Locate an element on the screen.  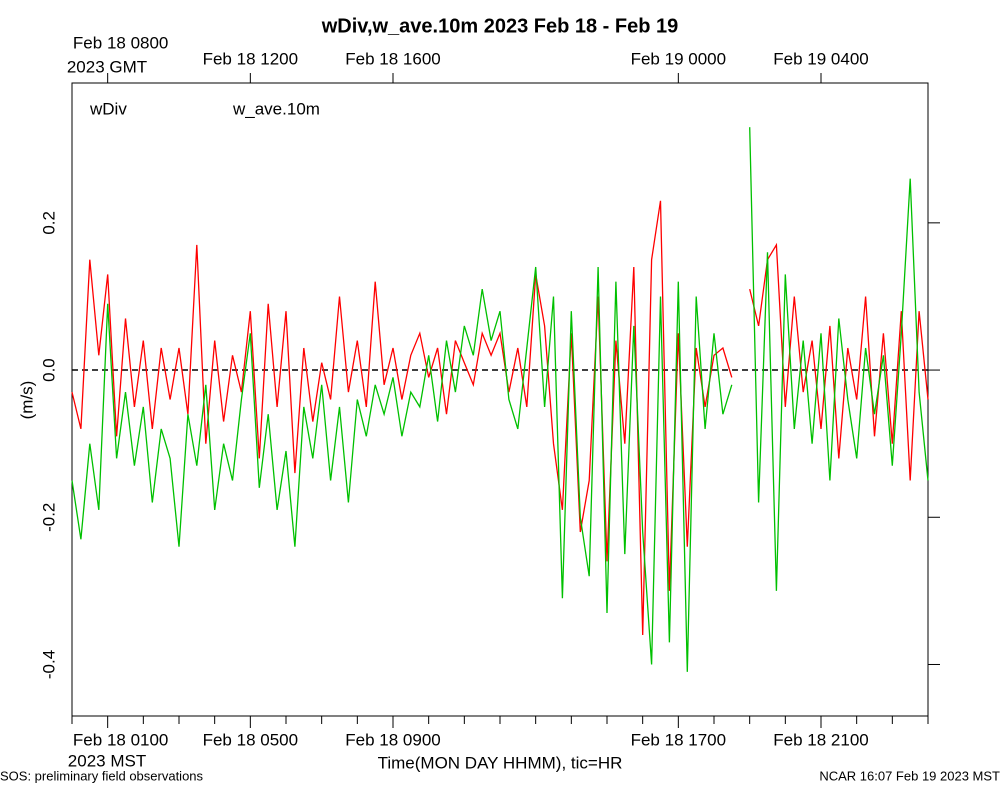
x2-tick-label: Feb 19 0400 is located at coordinates (820, 58).